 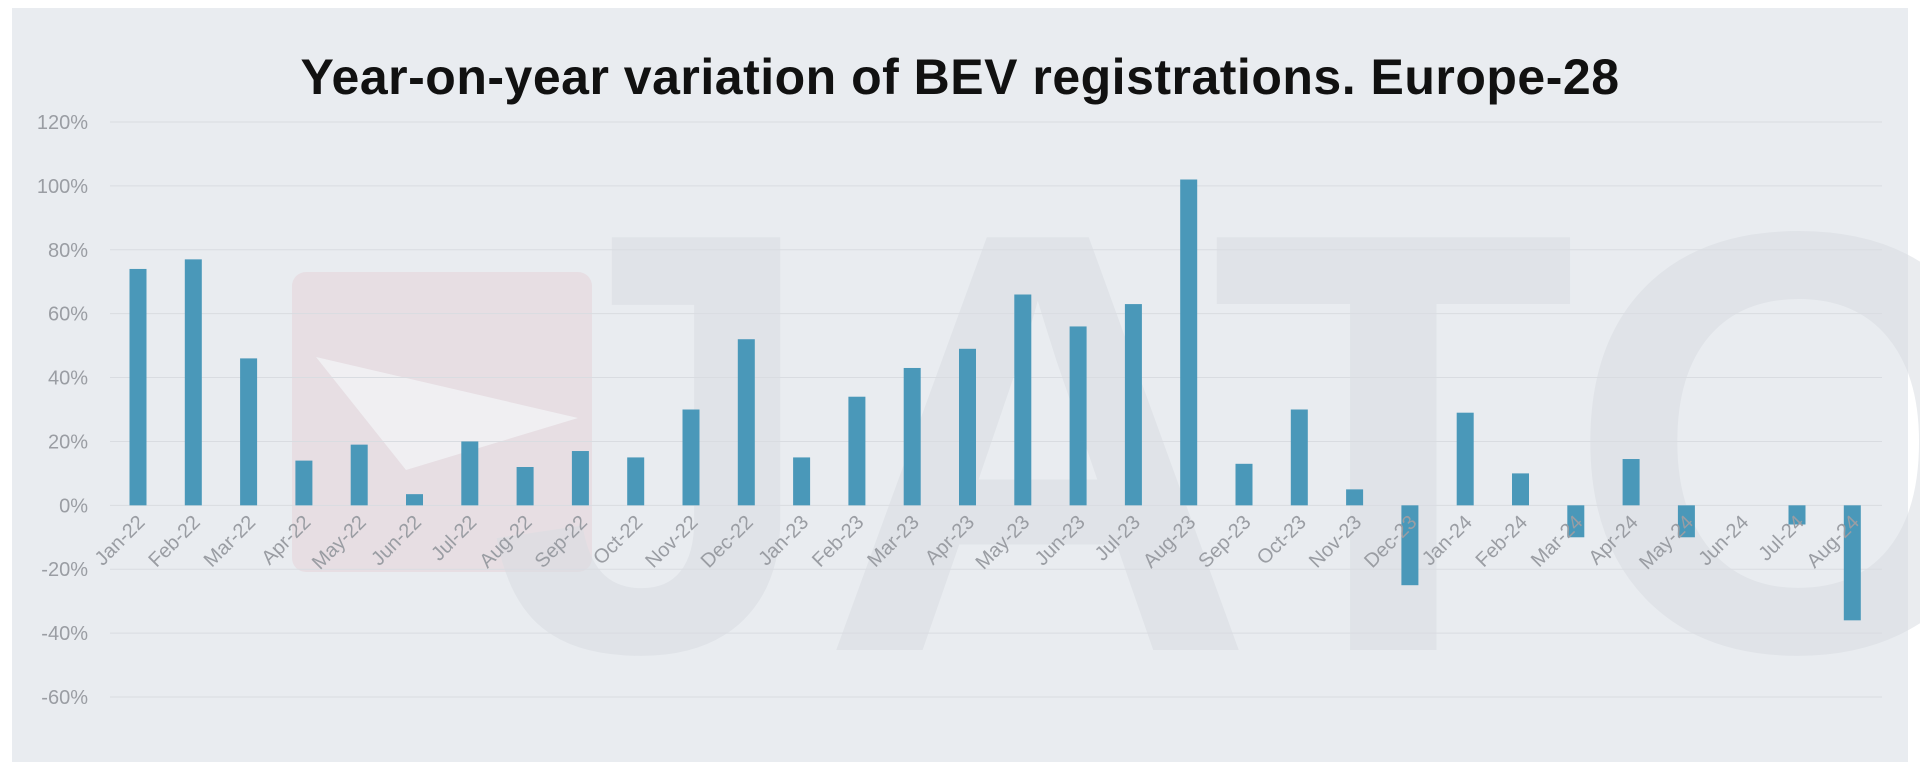 What do you see at coordinates (174, 541) in the screenshot?
I see `x-tick-label: Feb-22` at bounding box center [174, 541].